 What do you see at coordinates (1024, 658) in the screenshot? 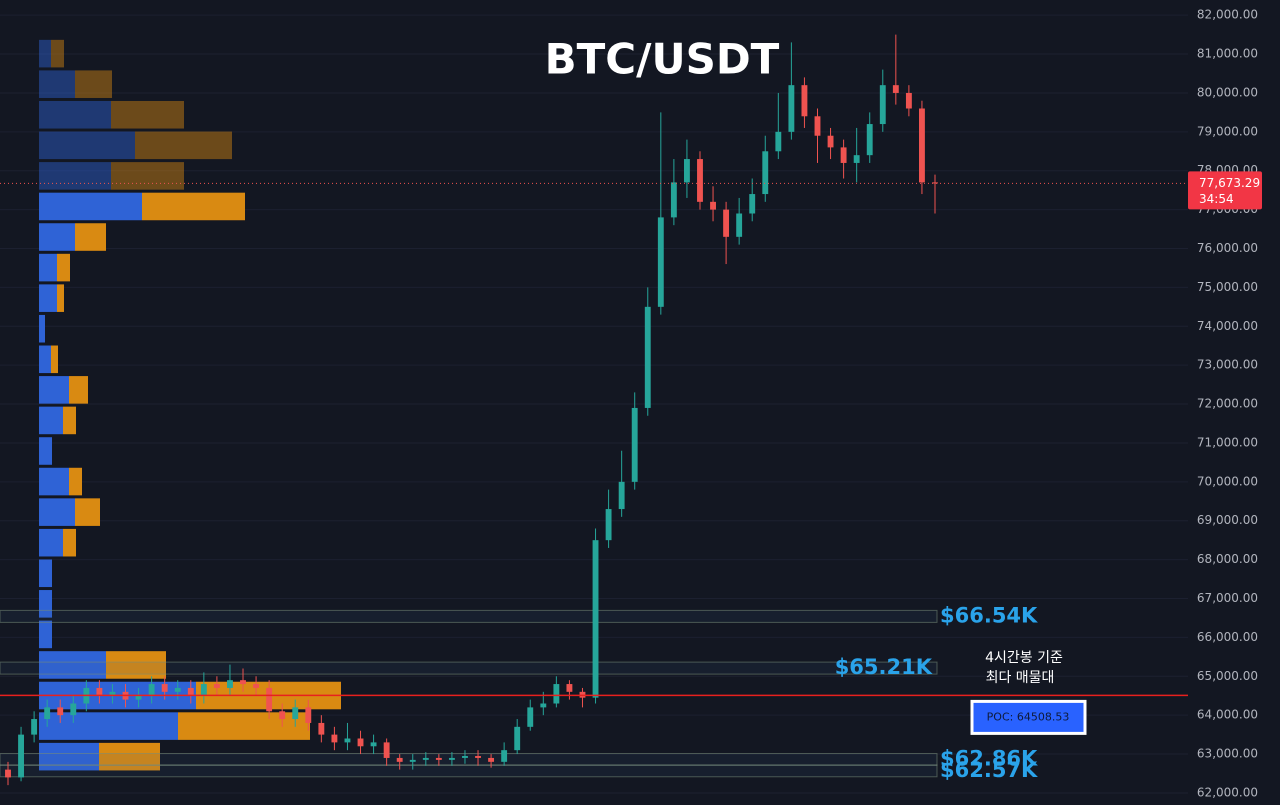
I see `annotation: 4시간봉 기준` at bounding box center [1024, 658].